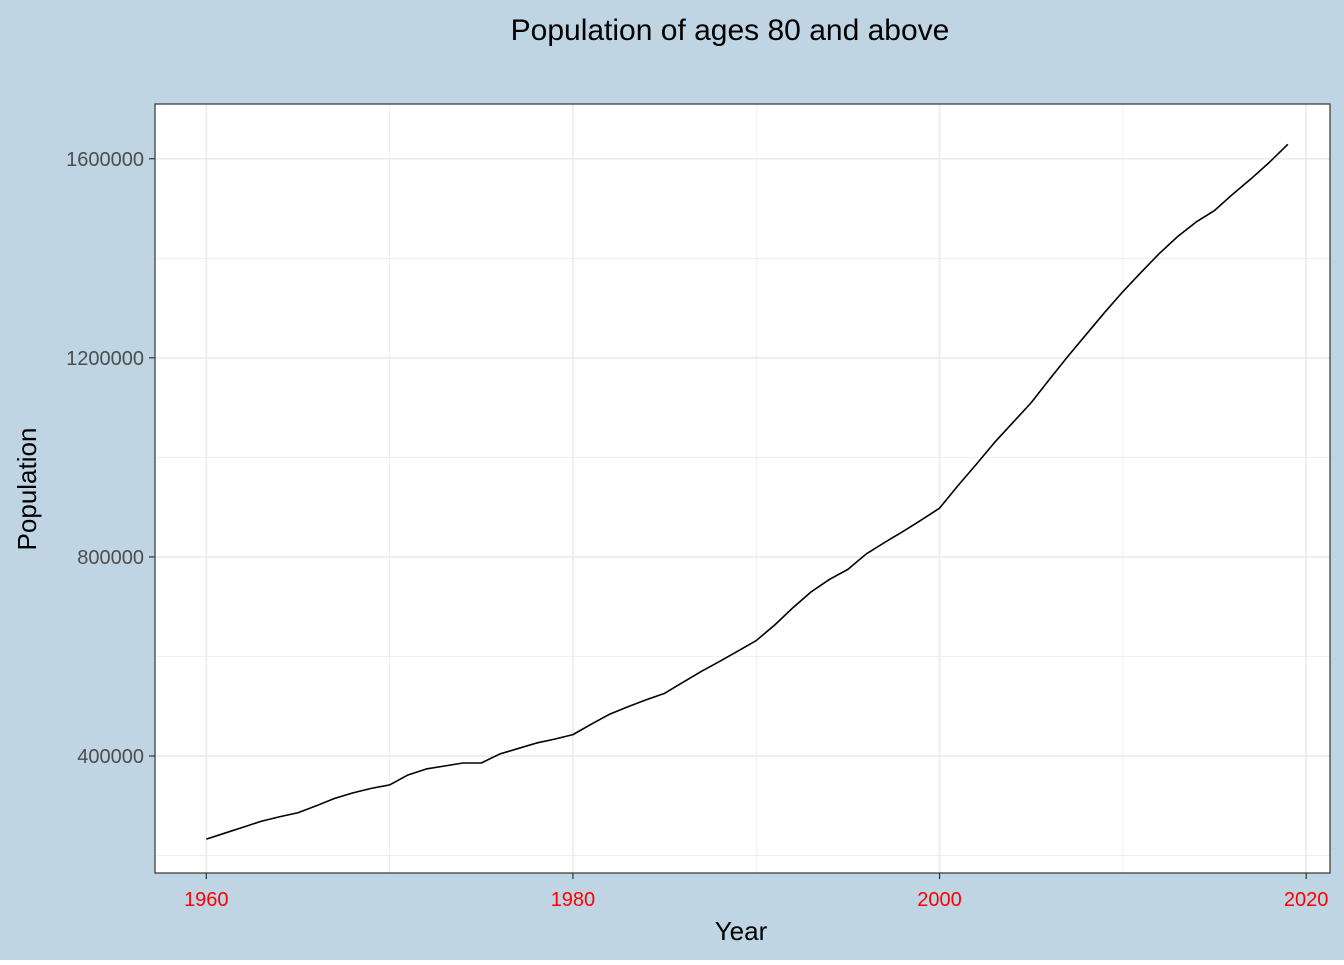 This screenshot has width=1344, height=965. What do you see at coordinates (27, 489) in the screenshot?
I see `y-axis-label: Population` at bounding box center [27, 489].